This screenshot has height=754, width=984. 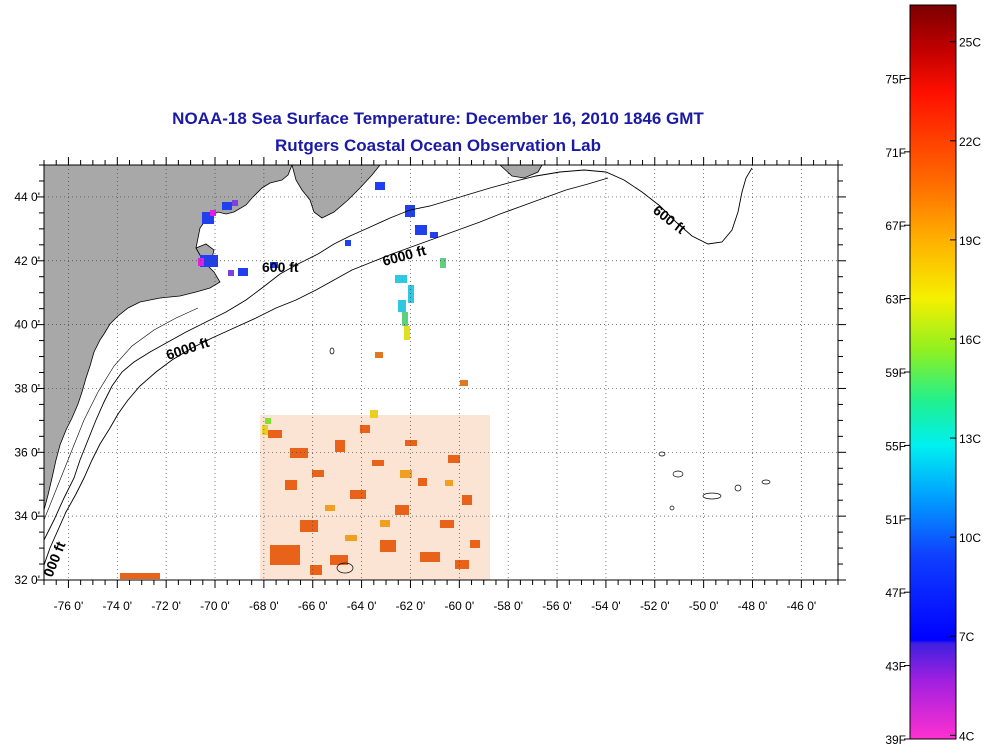 I want to click on land-newfoundland, so click(x=521, y=172).